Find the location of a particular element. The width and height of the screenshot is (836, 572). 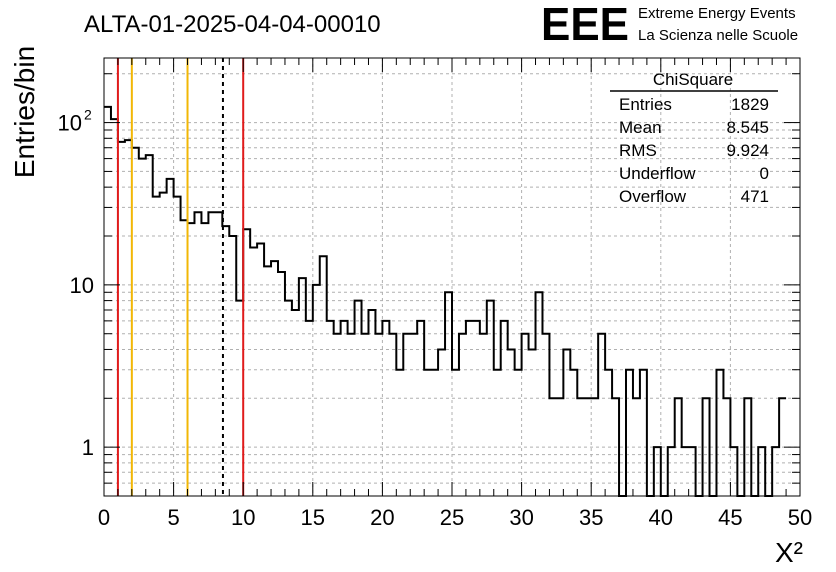

stats-label-entries: Entries is located at coordinates (645, 104).